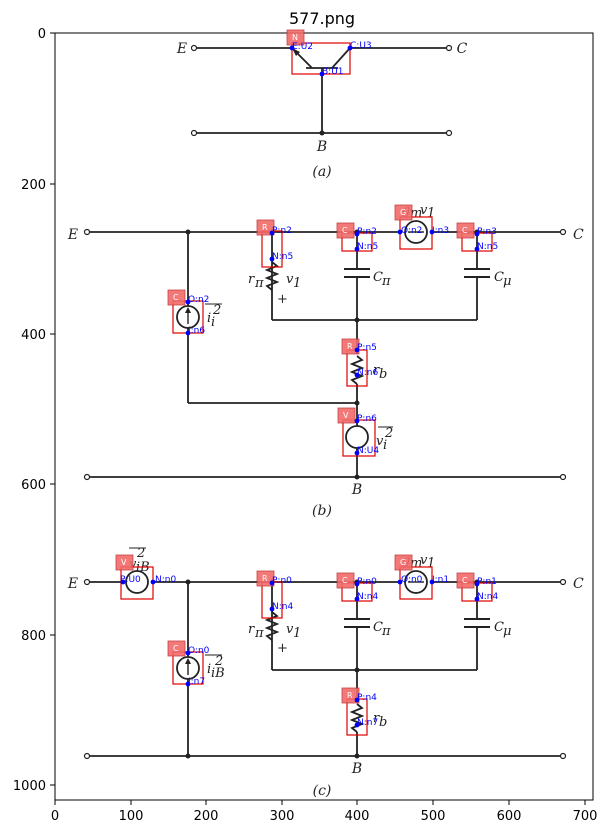 Image resolution: width=604 pixels, height=836 pixels. I want to click on y-tick-label: 600, so click(33, 485).